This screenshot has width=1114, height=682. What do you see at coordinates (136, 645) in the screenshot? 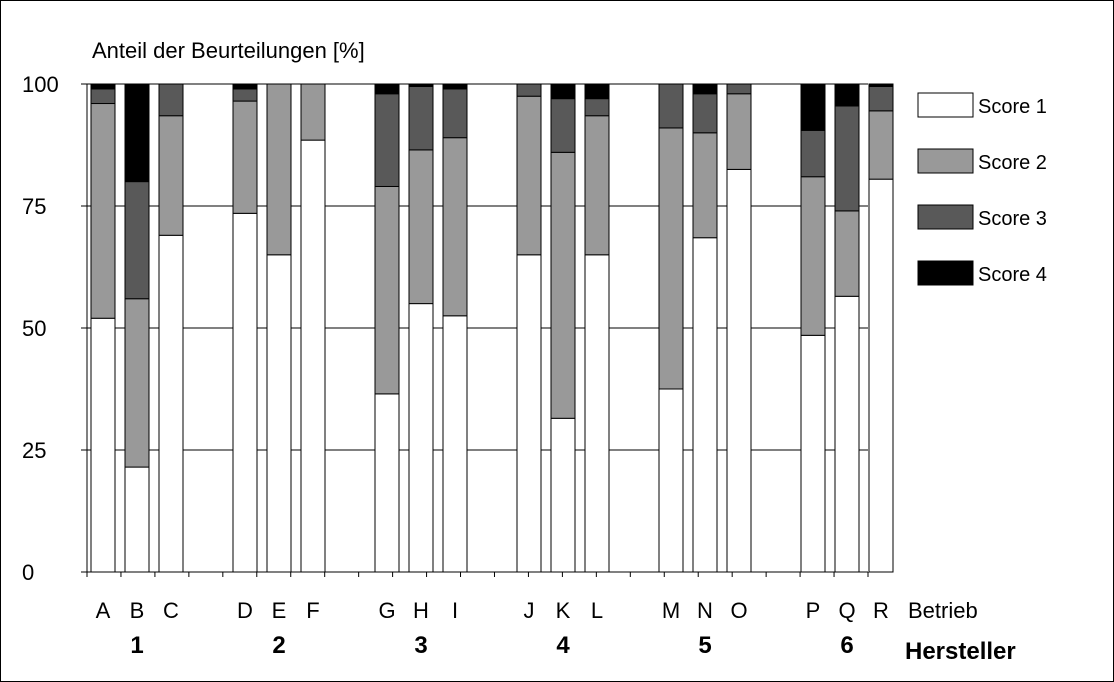
I see `group-label: 1` at bounding box center [136, 645].